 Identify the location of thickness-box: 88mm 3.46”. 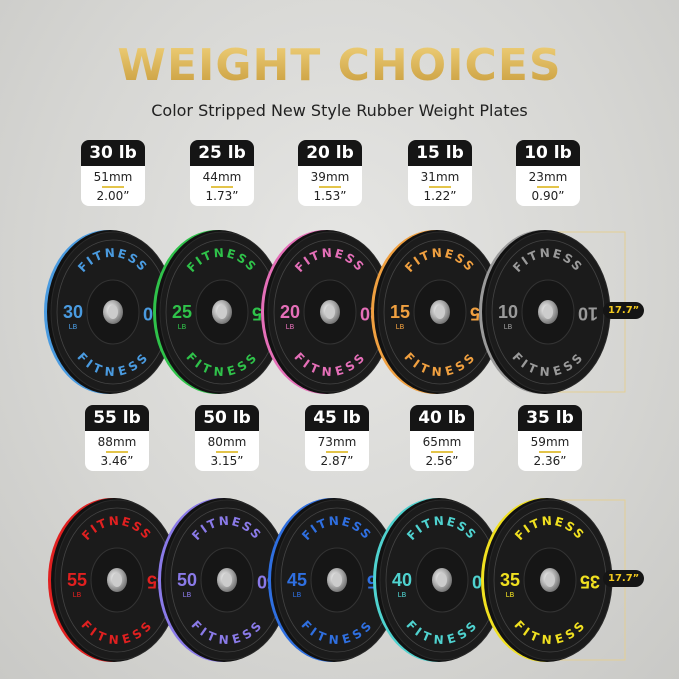
(117, 451).